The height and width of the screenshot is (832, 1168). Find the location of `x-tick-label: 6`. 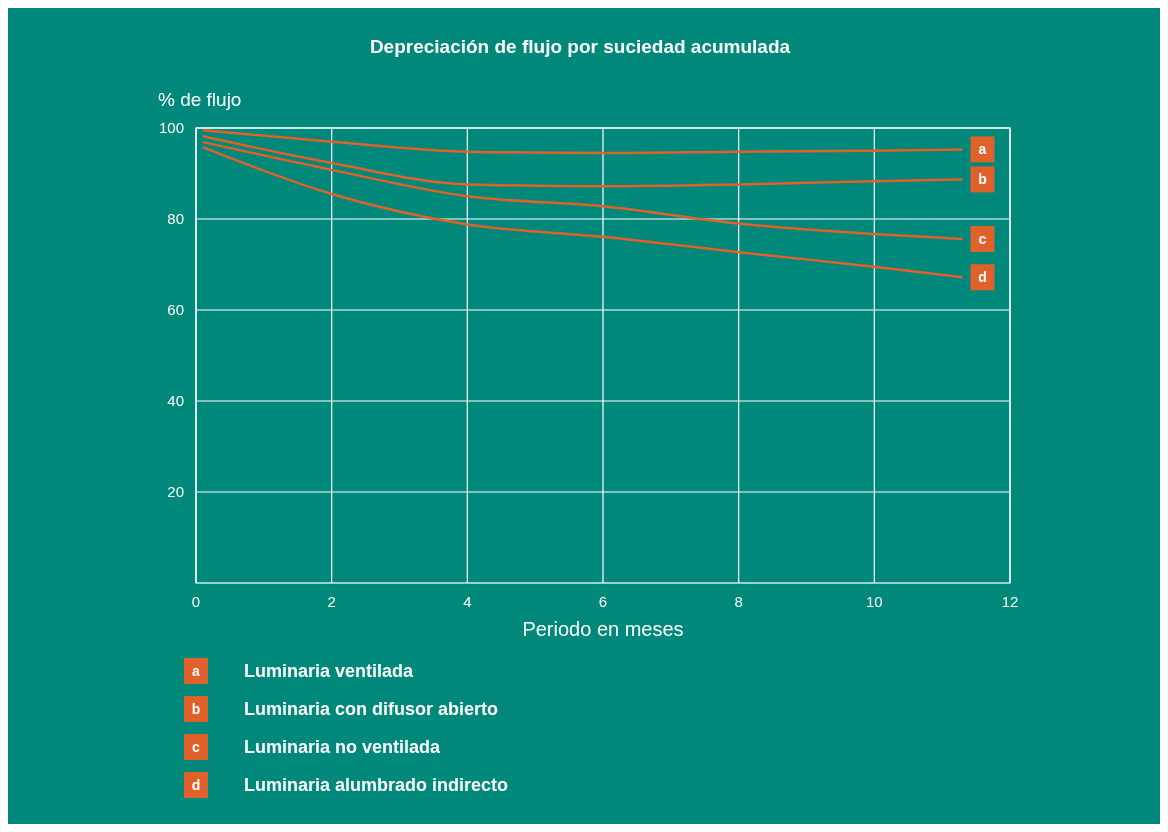

x-tick-label: 6 is located at coordinates (603, 601).